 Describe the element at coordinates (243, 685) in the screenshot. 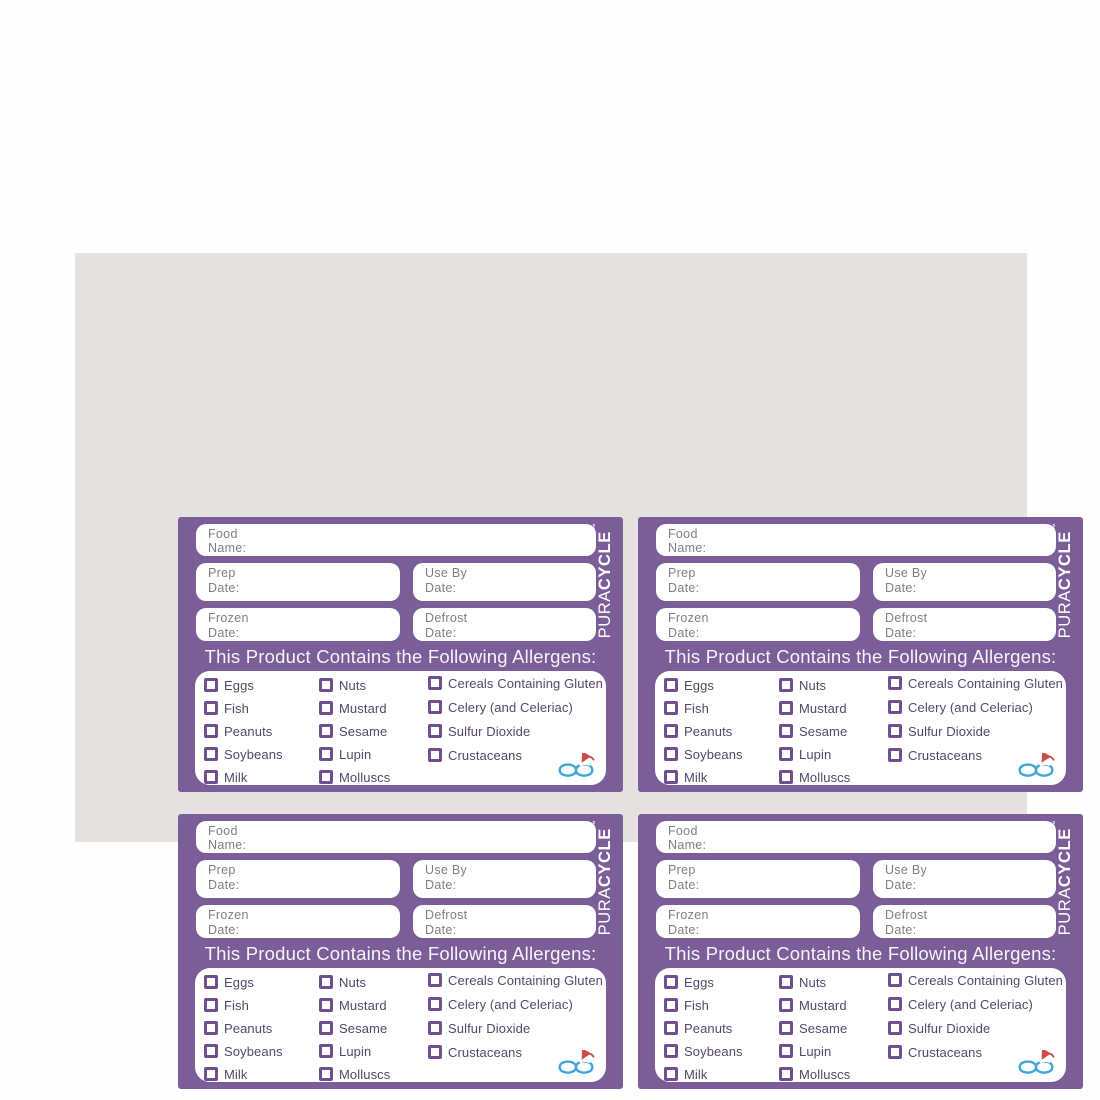

I see `allergen-option: Eggs` at that location.